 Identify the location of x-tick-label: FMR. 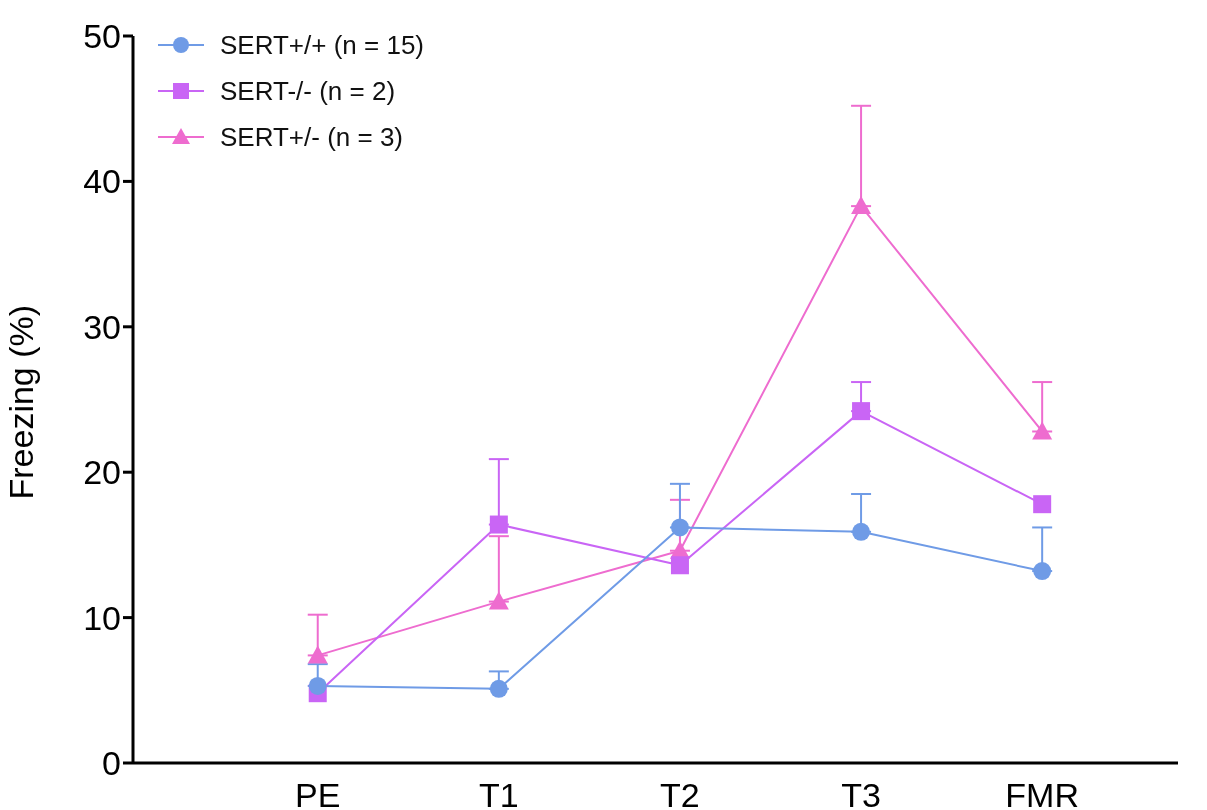
(1042, 793).